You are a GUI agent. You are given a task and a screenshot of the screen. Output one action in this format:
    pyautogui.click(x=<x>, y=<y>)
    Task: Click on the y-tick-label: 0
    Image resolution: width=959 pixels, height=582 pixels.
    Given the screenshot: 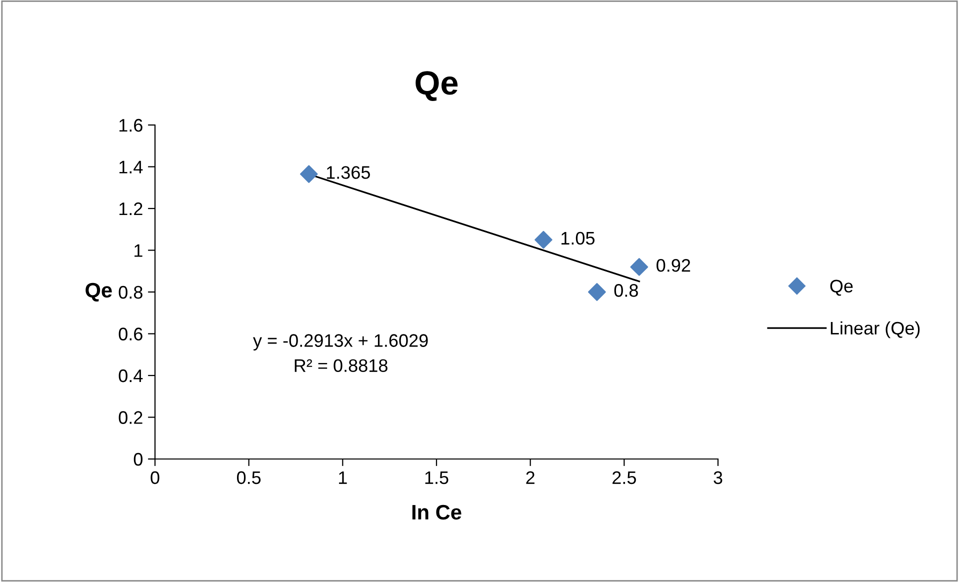 What is the action you would take?
    pyautogui.click(x=138, y=459)
    